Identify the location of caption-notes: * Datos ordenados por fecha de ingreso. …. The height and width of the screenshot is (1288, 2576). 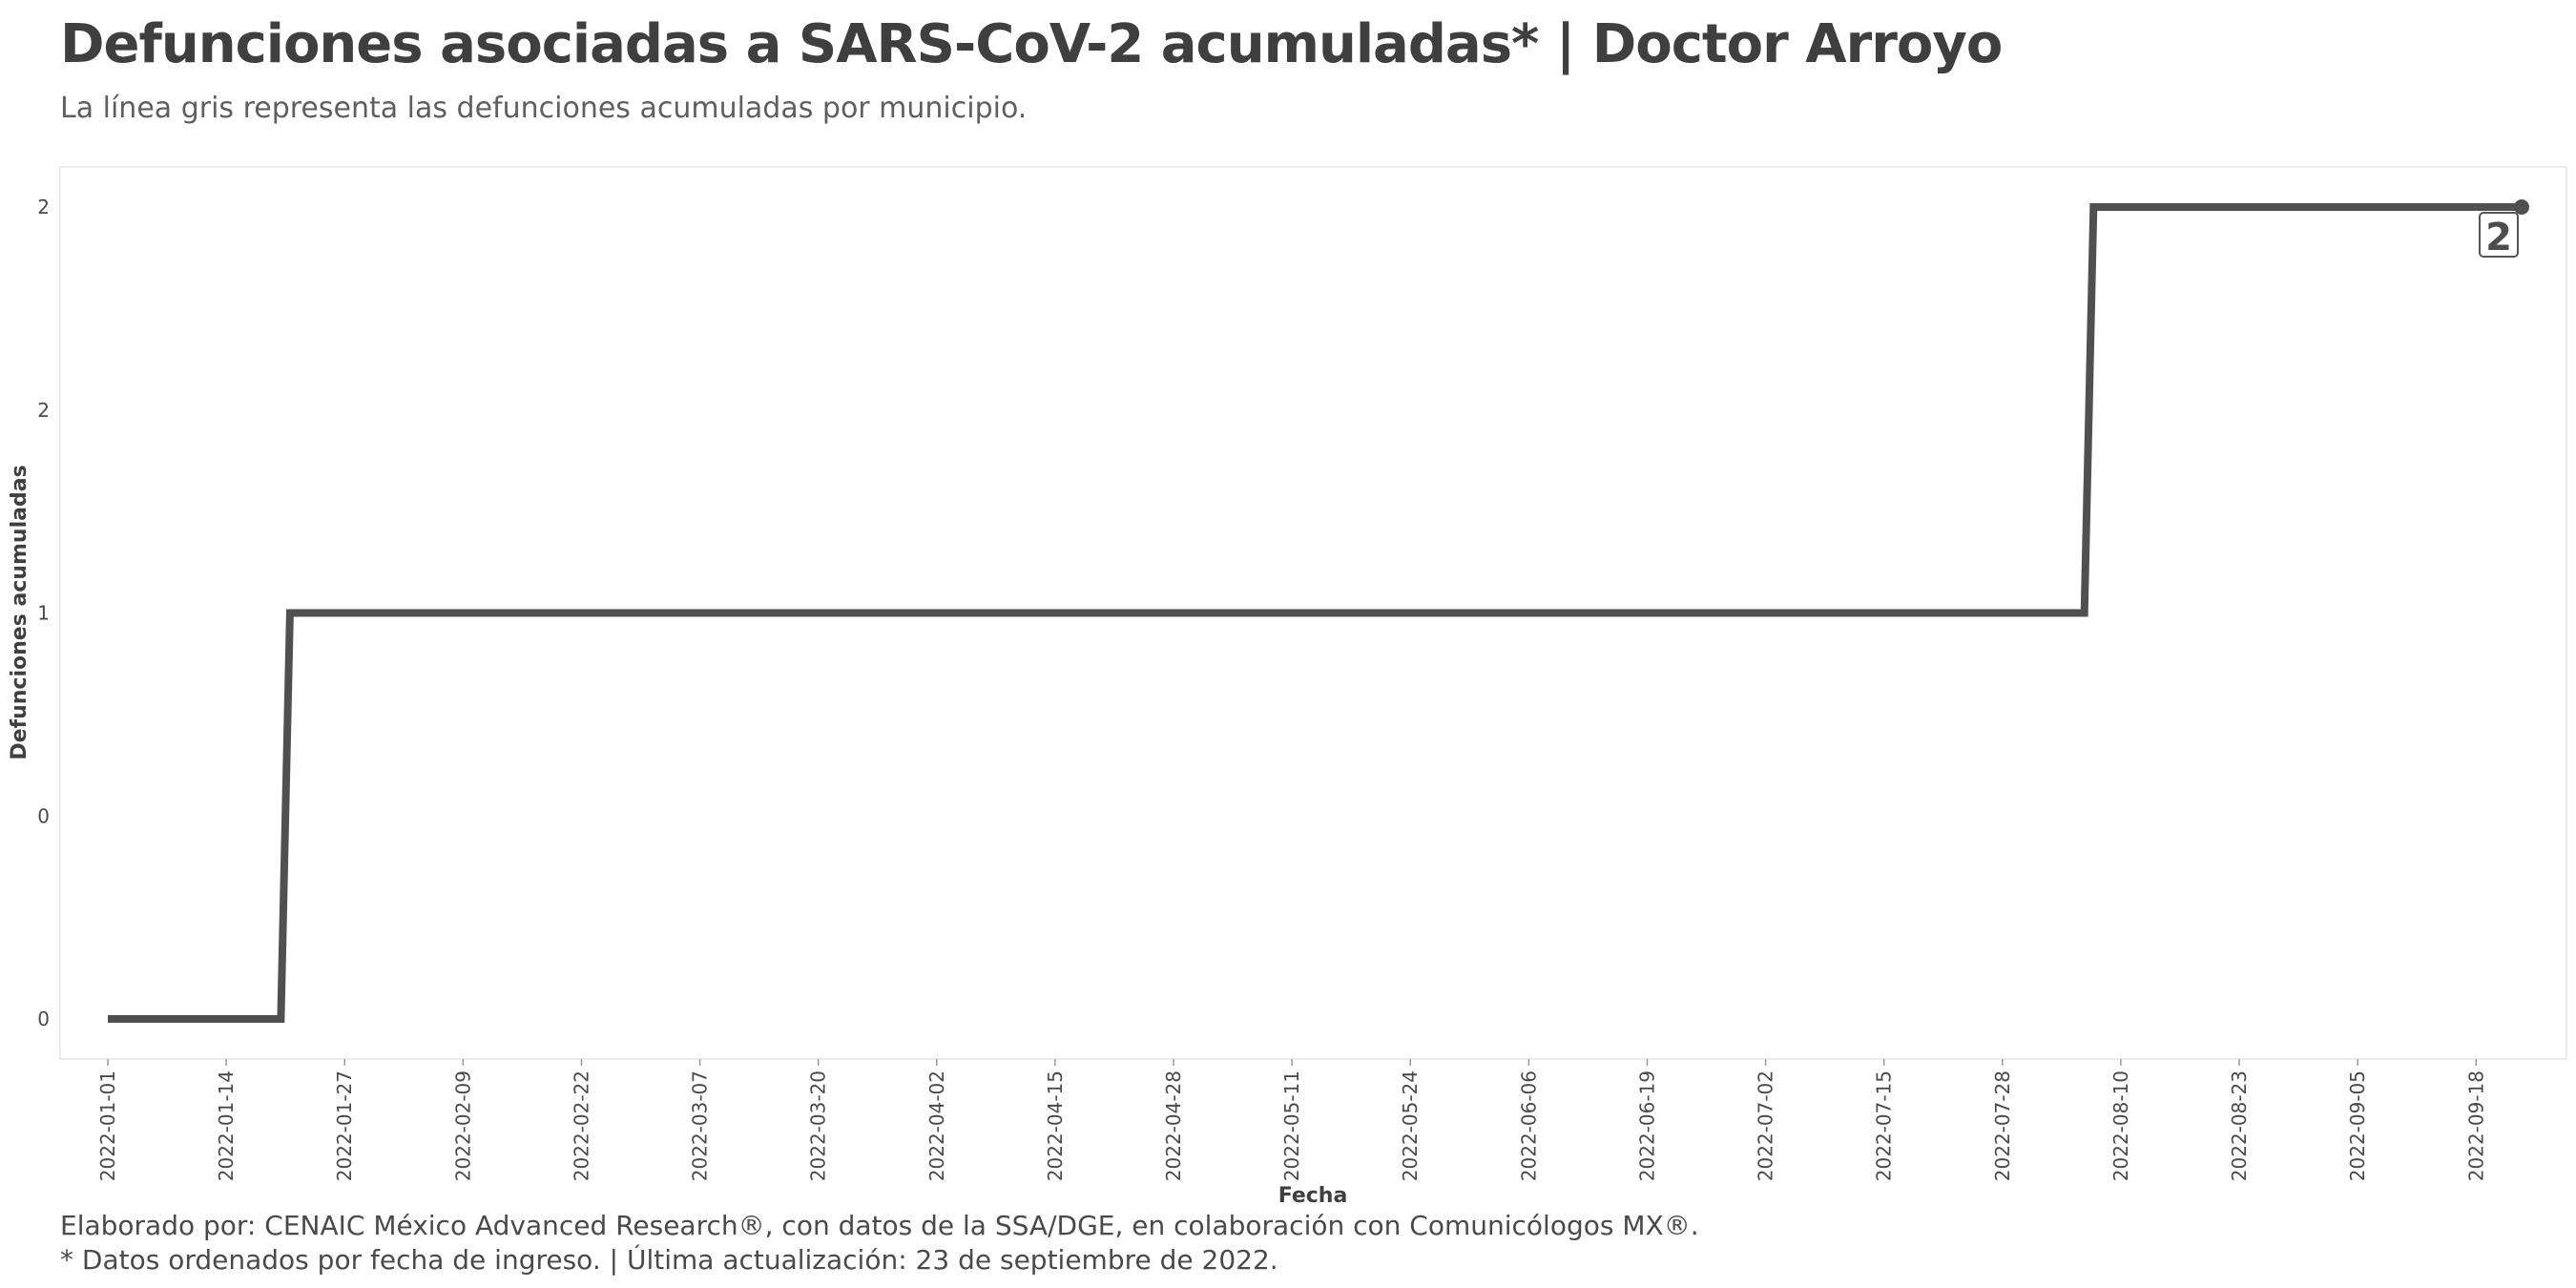
(669, 1260).